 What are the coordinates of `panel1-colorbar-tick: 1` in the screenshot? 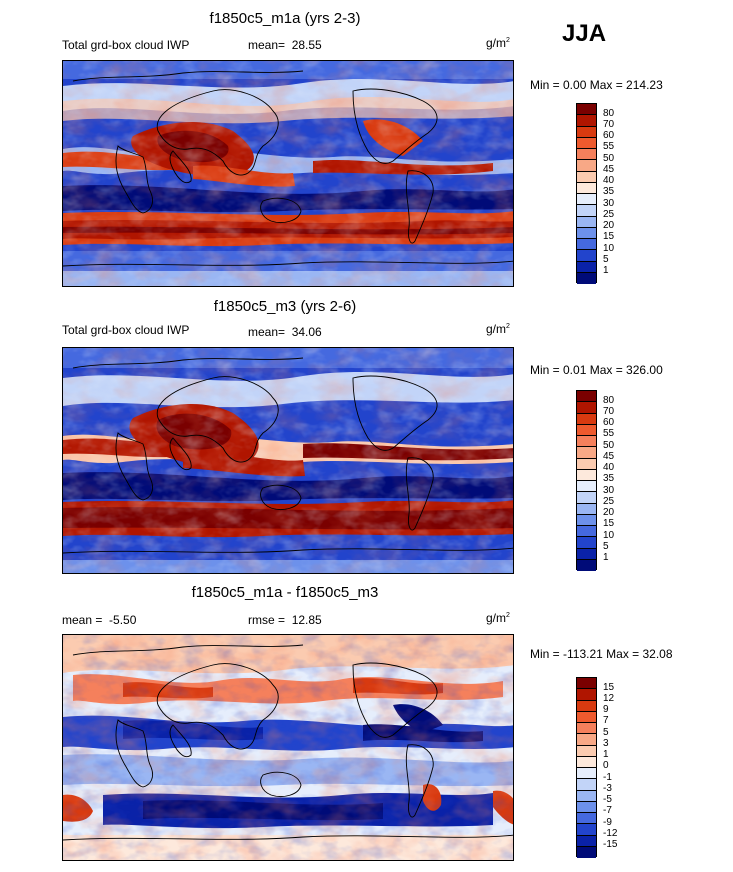 It's located at (606, 270).